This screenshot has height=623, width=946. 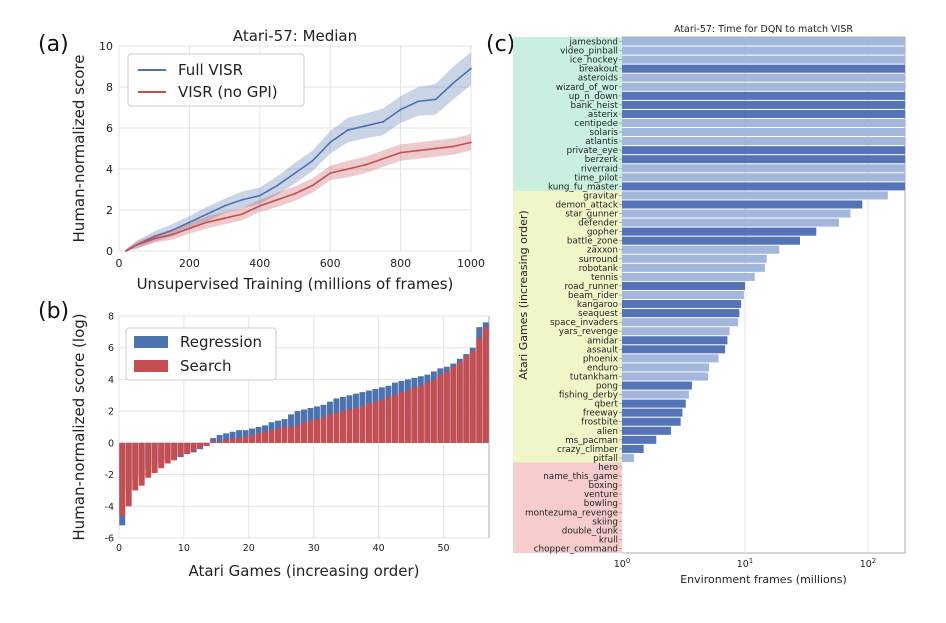 What do you see at coordinates (567, 326) in the screenshot?
I see `group-band-middle` at bounding box center [567, 326].